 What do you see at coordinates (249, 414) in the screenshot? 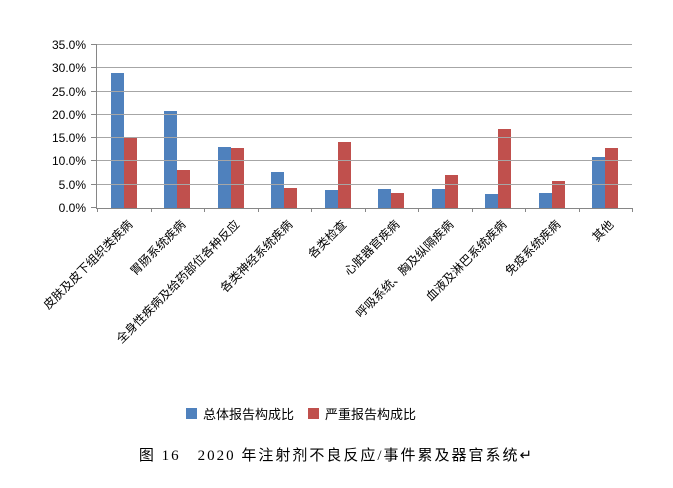
I see `legend-label-total: 总体报告构成比` at bounding box center [249, 414].